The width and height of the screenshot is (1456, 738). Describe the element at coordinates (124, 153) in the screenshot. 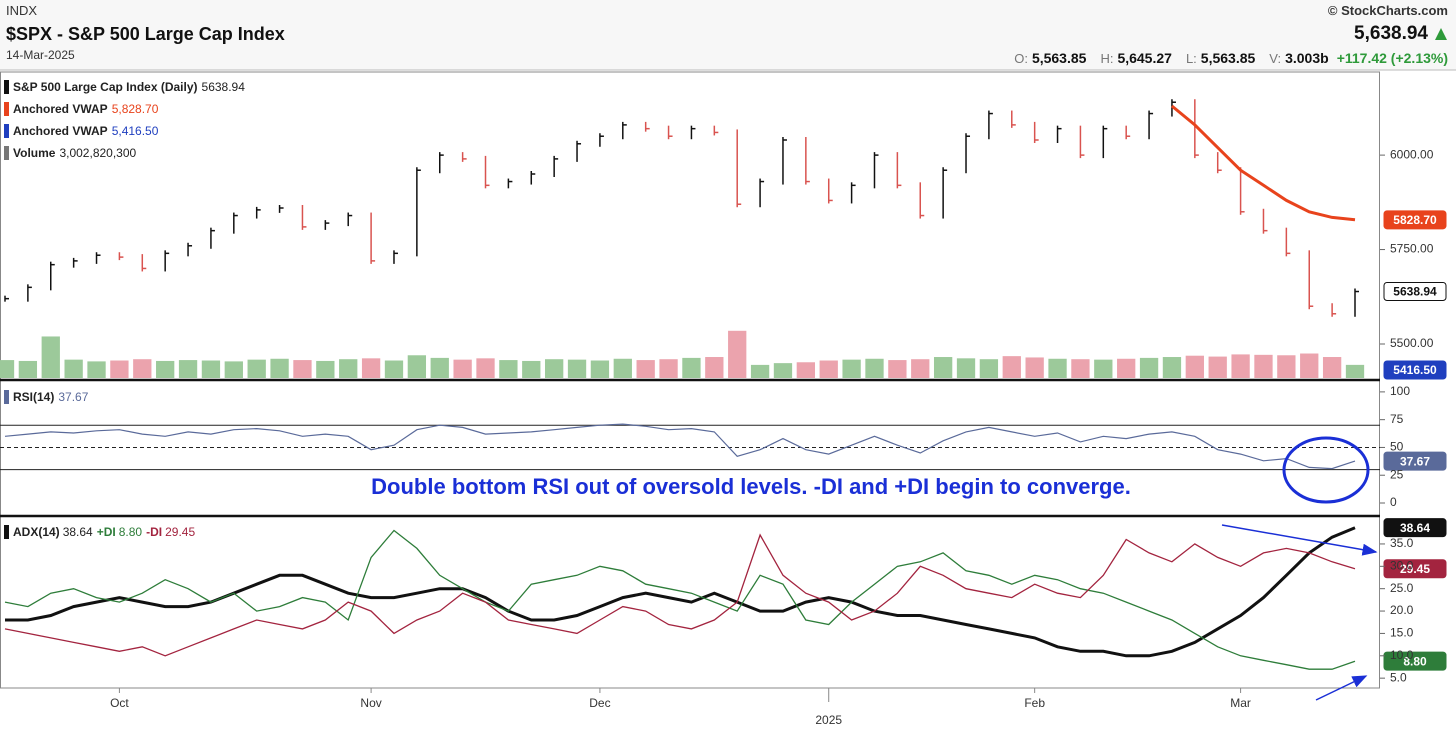

I see `legend-entry: Volume 3,002,820,300` at that location.